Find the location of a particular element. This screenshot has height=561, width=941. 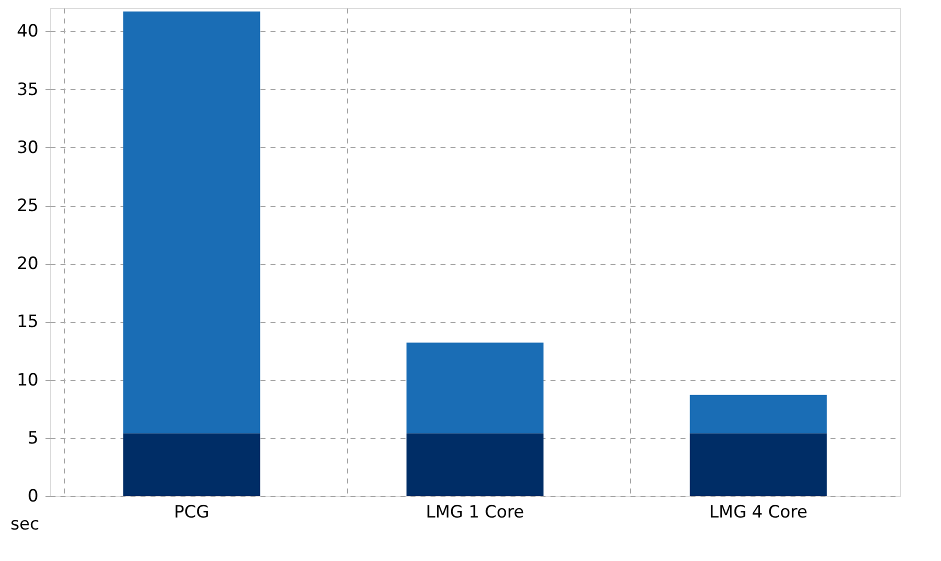

x-tick-label: LMG 1 Core is located at coordinates (475, 512).